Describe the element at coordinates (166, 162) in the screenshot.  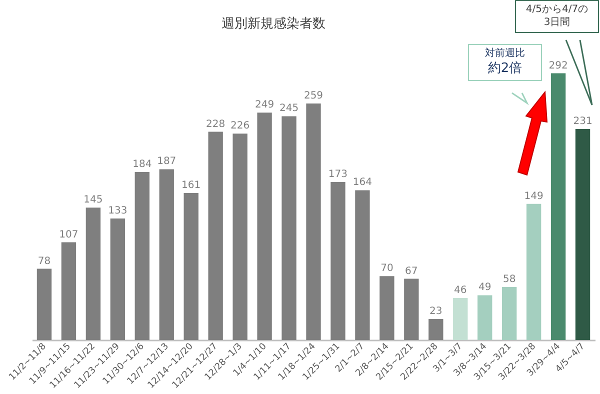
I see `data-label: 187` at that location.